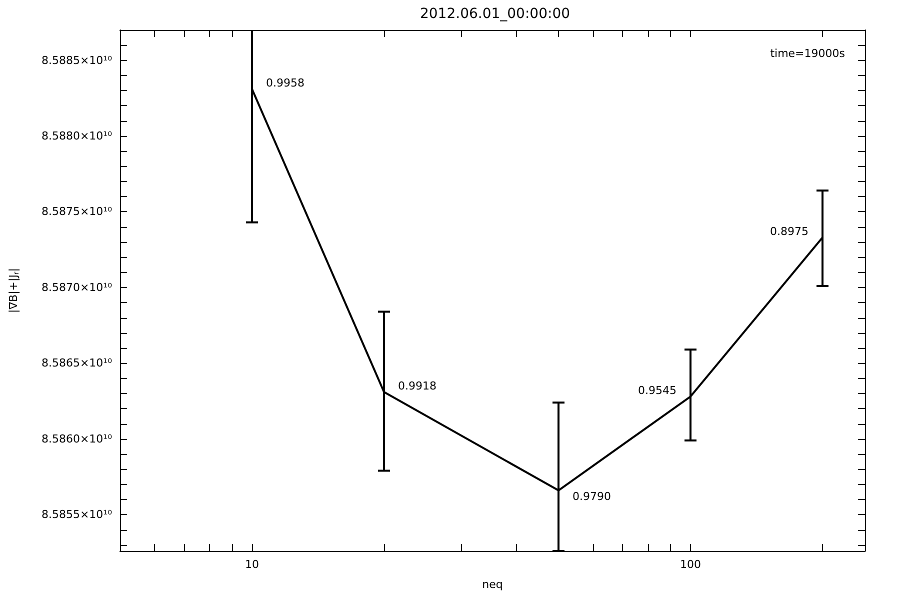  Describe the element at coordinates (657, 391) in the screenshot. I see `annotation: 0.9545` at that location.